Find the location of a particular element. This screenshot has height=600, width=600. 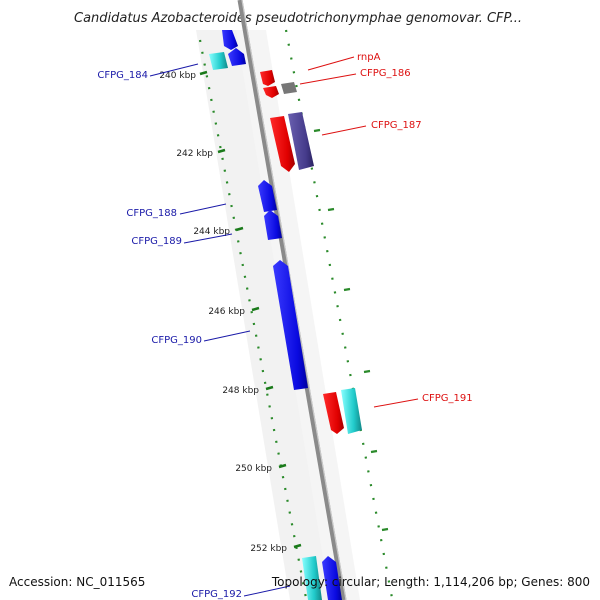

gene-cfpg-190-arrow is located at coordinates (290, 325).